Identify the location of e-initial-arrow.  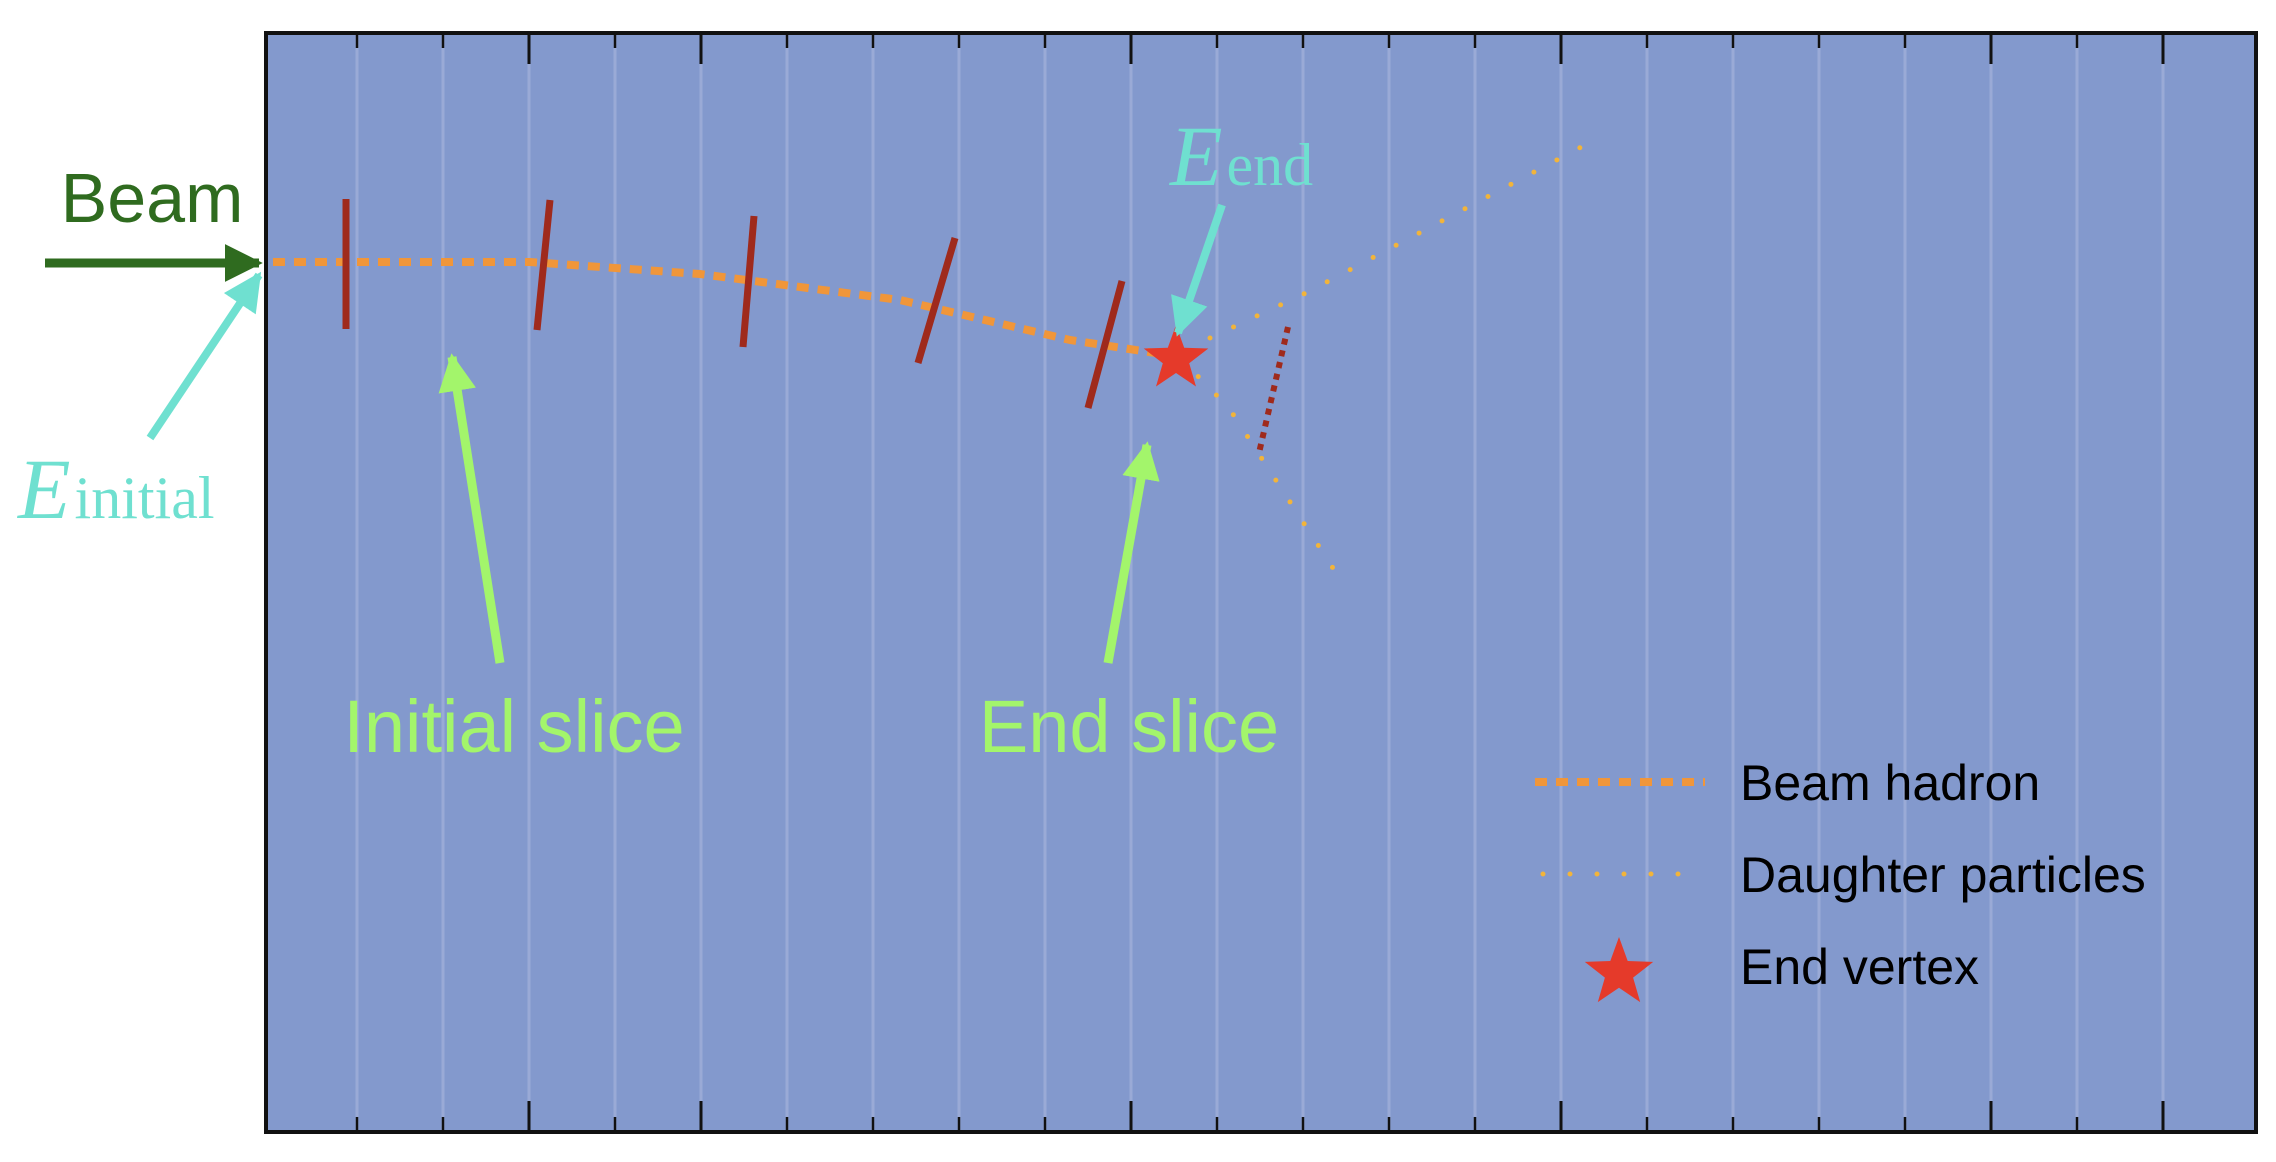
(204, 356).